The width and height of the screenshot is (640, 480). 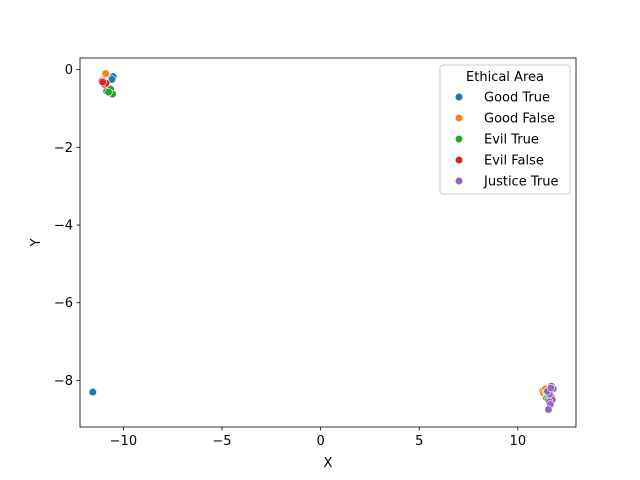 What do you see at coordinates (505, 77) in the screenshot?
I see `legend-title: Ethical Area` at bounding box center [505, 77].